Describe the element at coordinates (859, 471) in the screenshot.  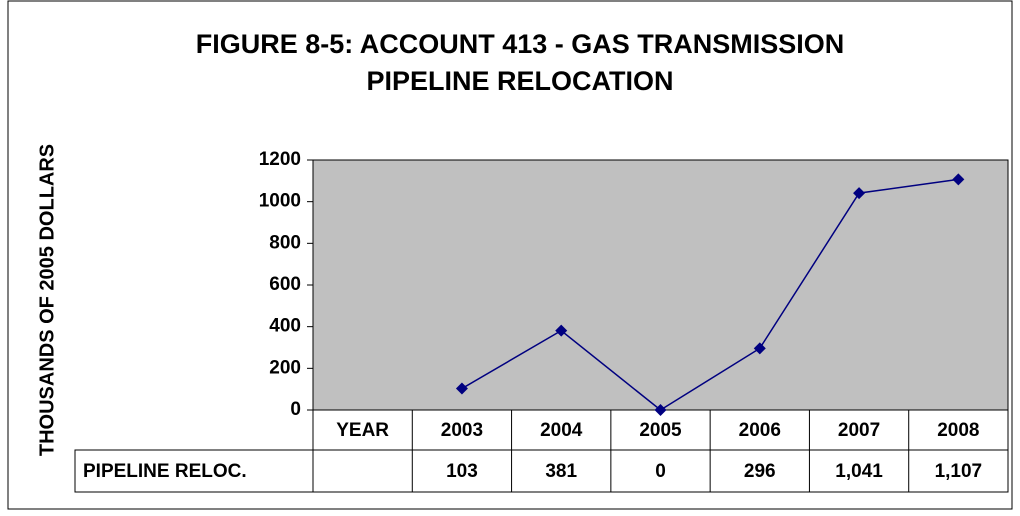
I see `data-label: 1,041` at that location.